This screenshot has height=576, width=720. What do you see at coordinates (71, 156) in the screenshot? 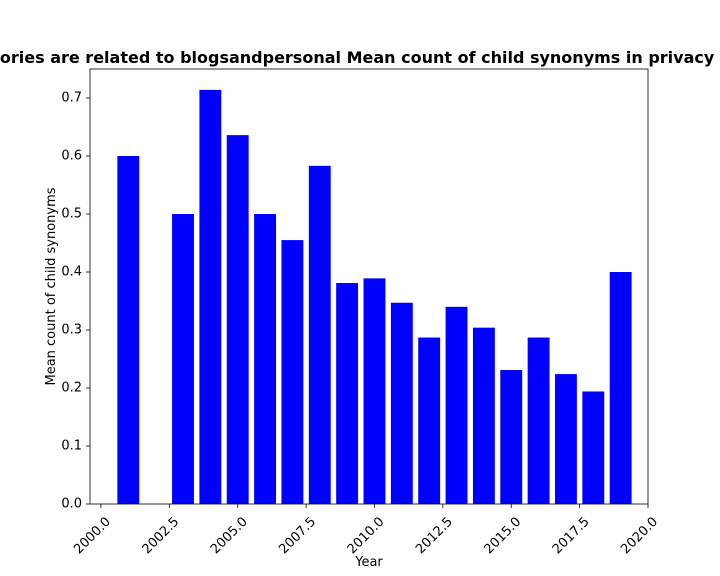
I see `y-tick-label: 0.6` at bounding box center [71, 156].